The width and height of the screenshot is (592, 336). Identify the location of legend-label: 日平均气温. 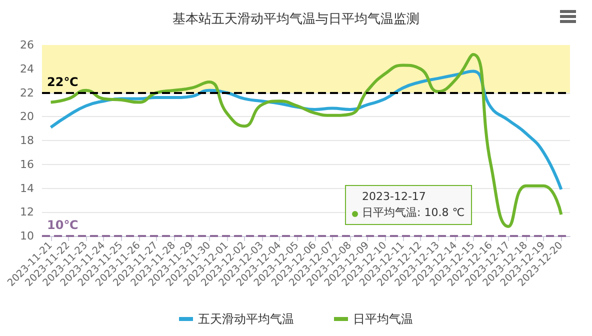
(383, 319).